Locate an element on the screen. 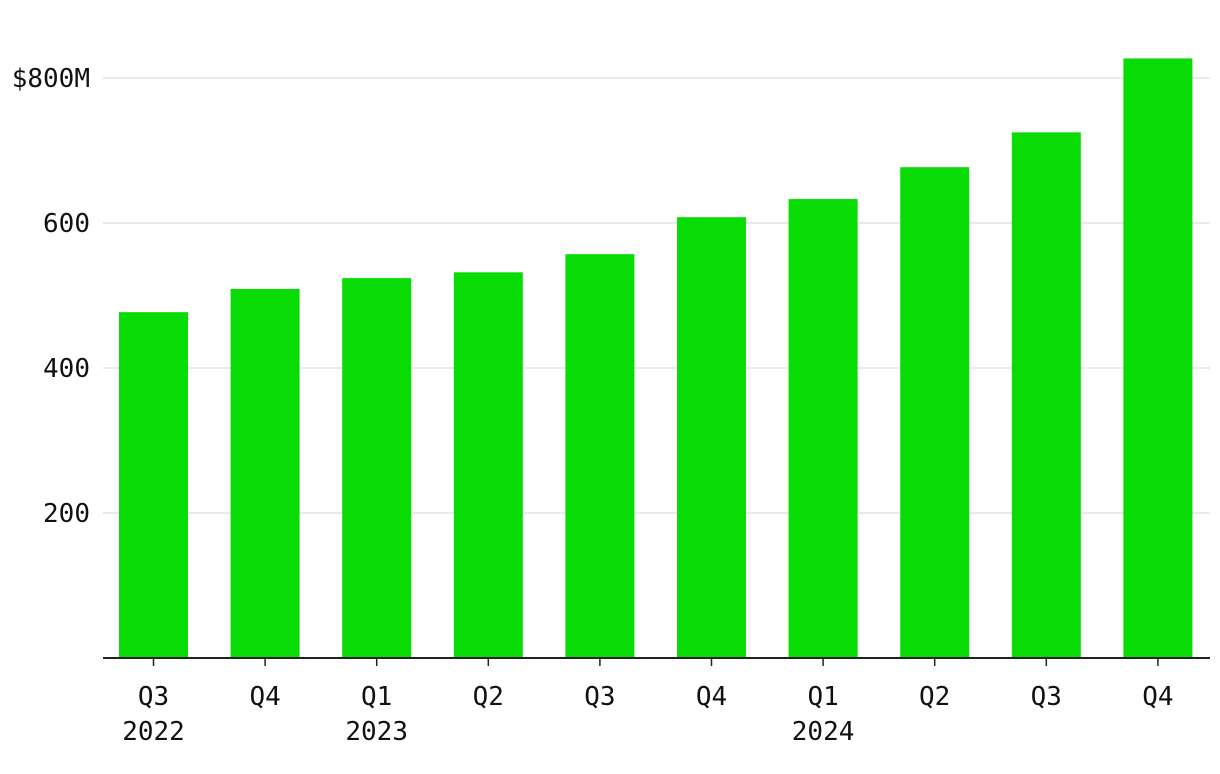  y-tick-label: 400 is located at coordinates (66, 369).